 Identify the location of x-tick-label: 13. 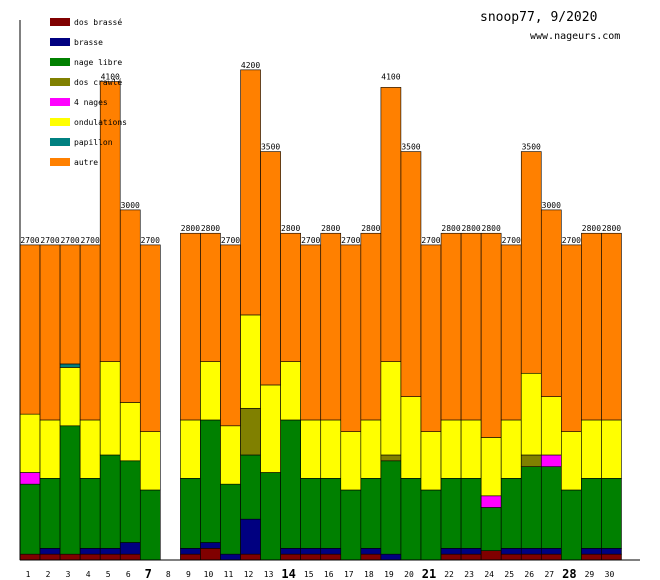
(269, 574).